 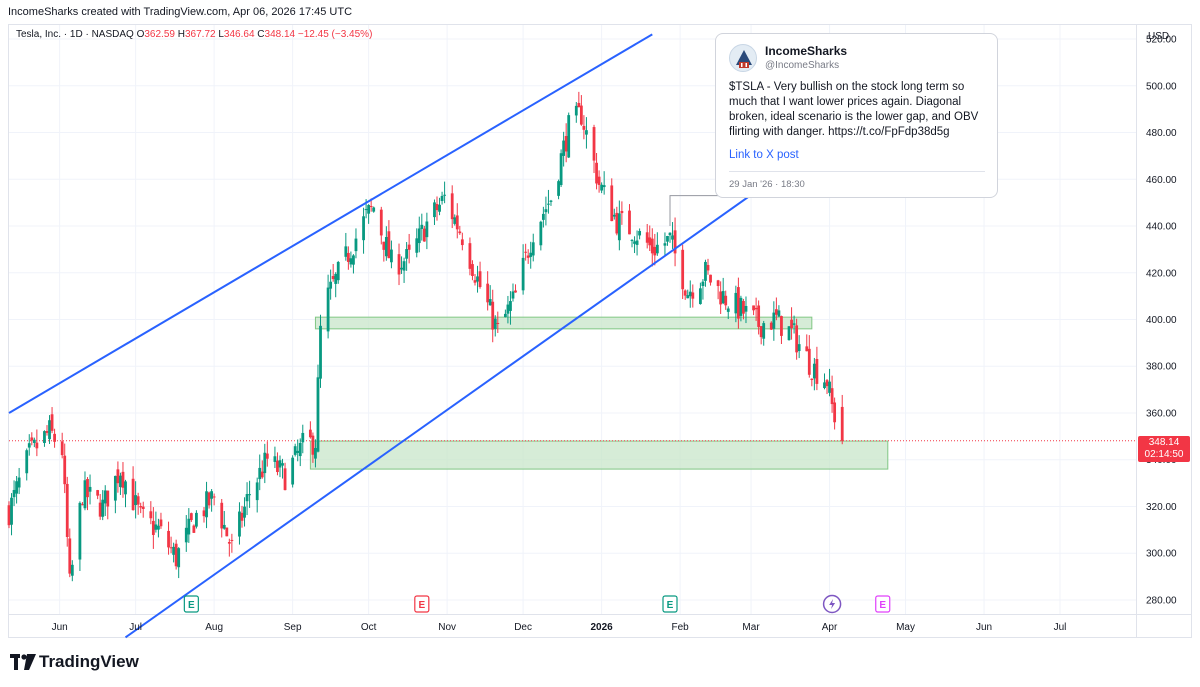 I want to click on earnings-icon, so click(x=670, y=604).